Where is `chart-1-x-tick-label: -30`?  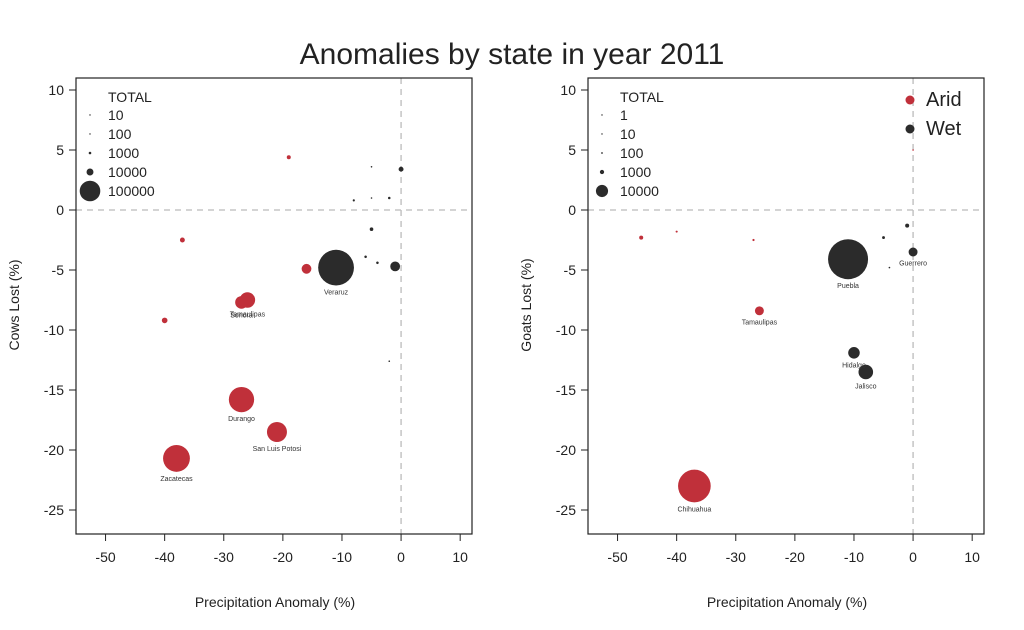
chart-1-x-tick-label: -30 is located at coordinates (736, 557).